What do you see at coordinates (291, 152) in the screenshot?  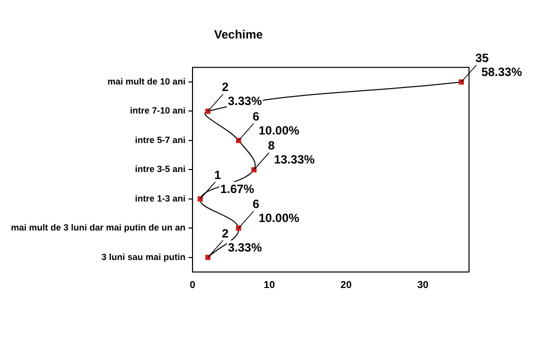 I see `data-label: 8 13.33%` at bounding box center [291, 152].